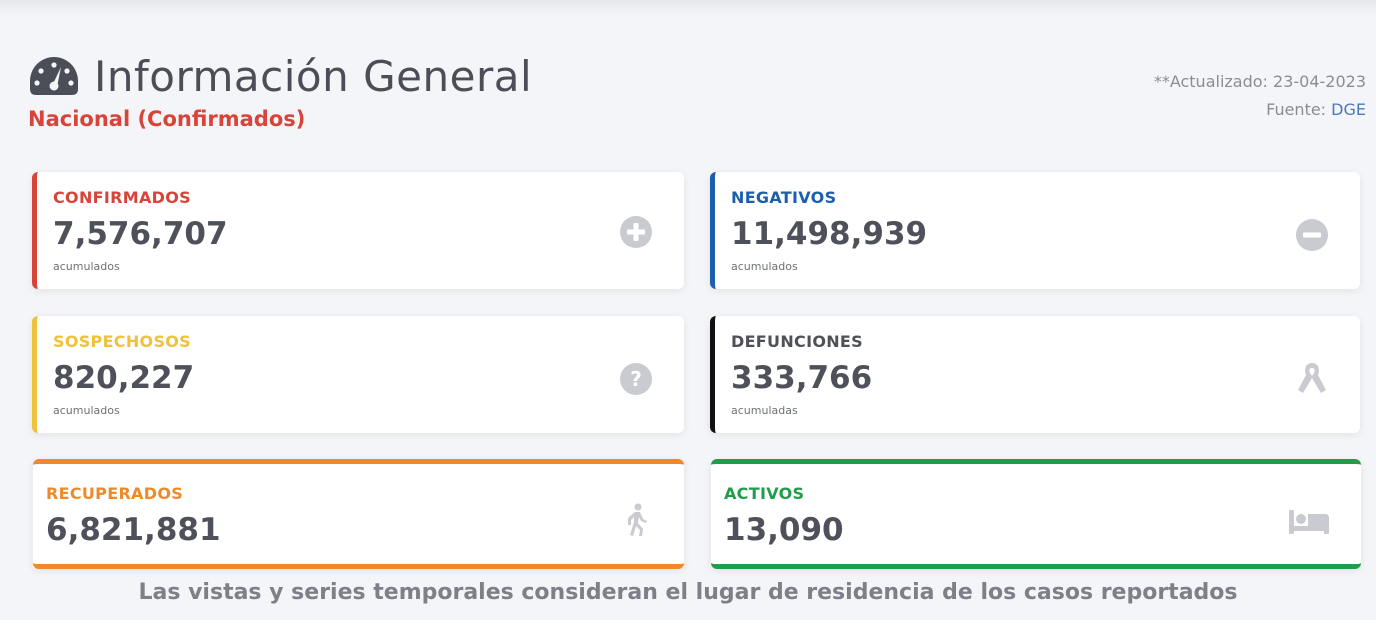  What do you see at coordinates (1036, 514) in the screenshot?
I see `card-activos: ACTIVOS 13,090` at bounding box center [1036, 514].